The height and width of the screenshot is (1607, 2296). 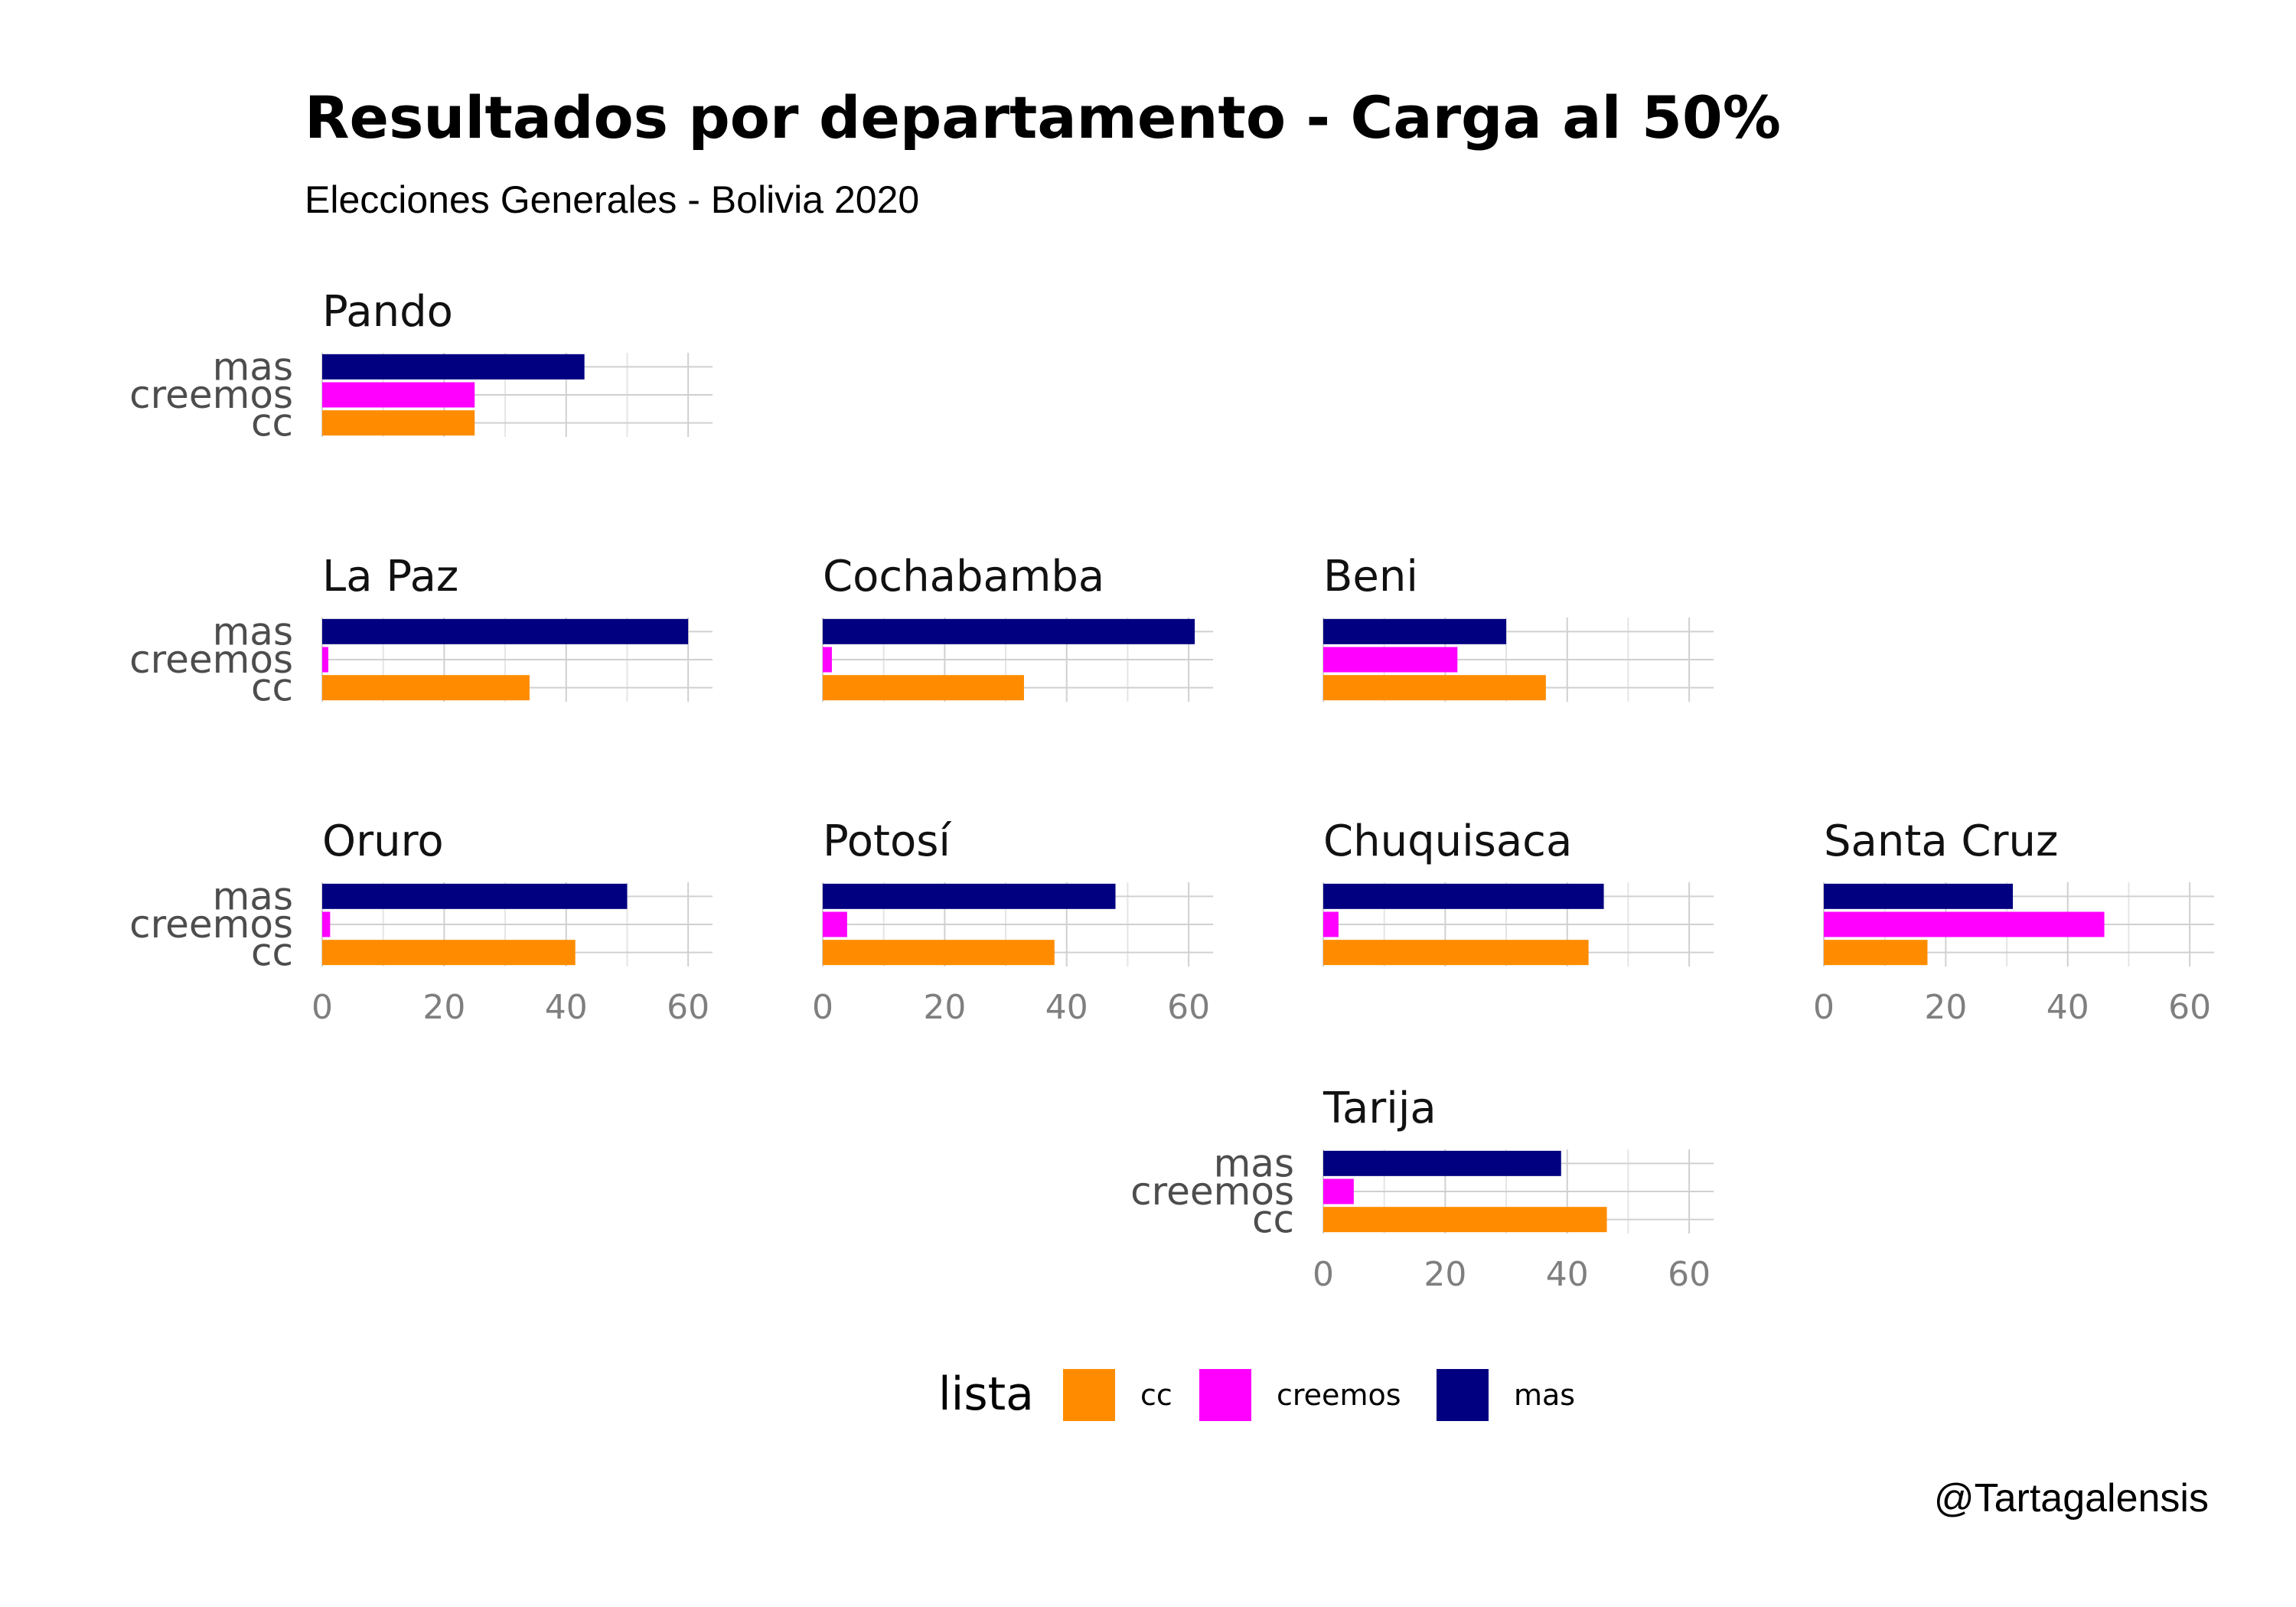 I want to click on bar-santa-cruz-creemos, so click(x=1964, y=925).